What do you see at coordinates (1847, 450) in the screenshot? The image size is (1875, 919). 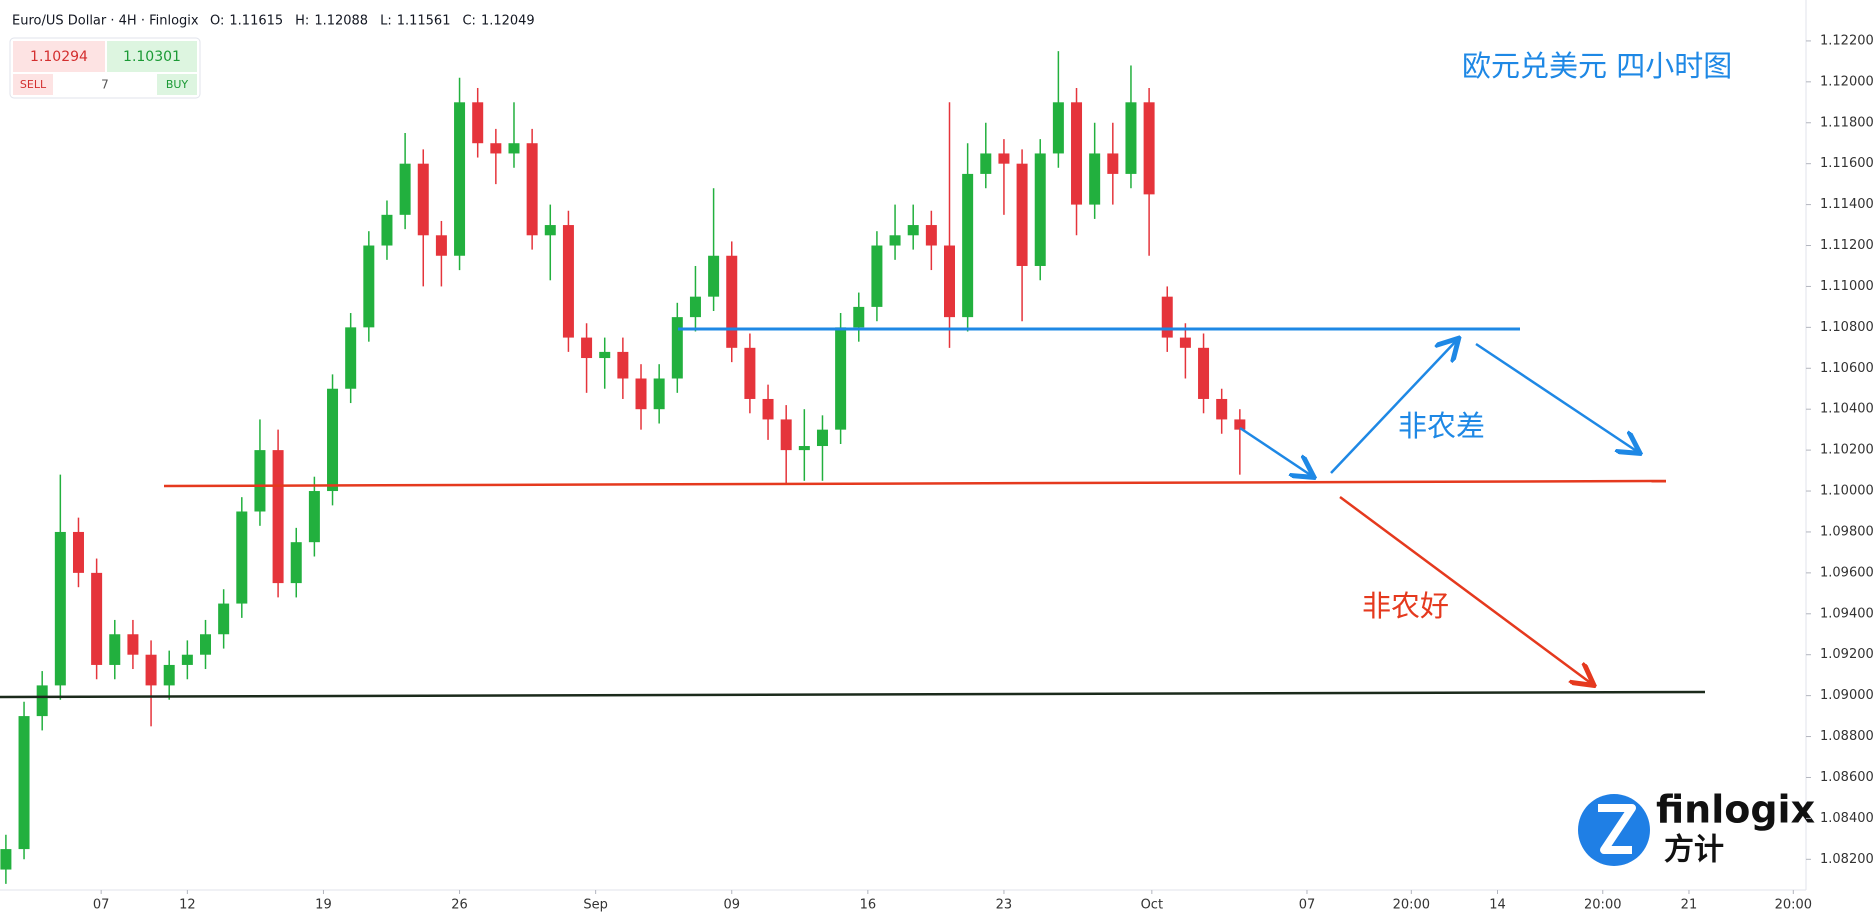 I see `y-tick-label: 1.10200` at bounding box center [1847, 450].